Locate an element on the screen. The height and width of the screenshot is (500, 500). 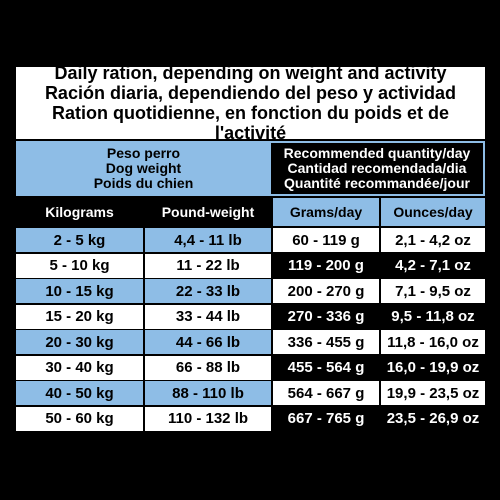
quantity-header-fr: Quantité recommandée/jour is located at coordinates (377, 183).